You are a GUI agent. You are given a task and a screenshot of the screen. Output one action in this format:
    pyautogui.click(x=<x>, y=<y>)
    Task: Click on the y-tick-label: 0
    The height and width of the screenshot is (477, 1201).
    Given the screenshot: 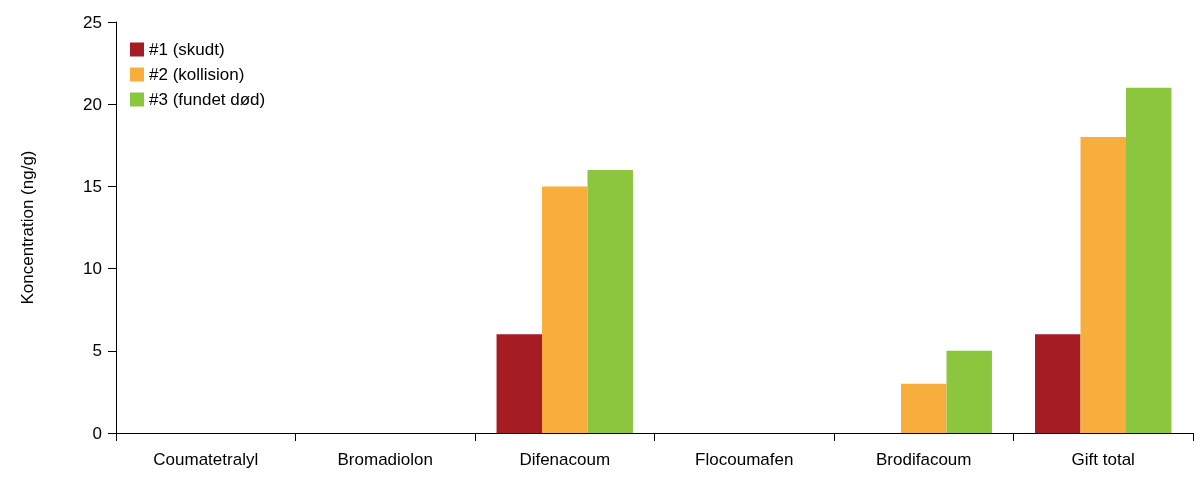 What is the action you would take?
    pyautogui.click(x=97, y=433)
    